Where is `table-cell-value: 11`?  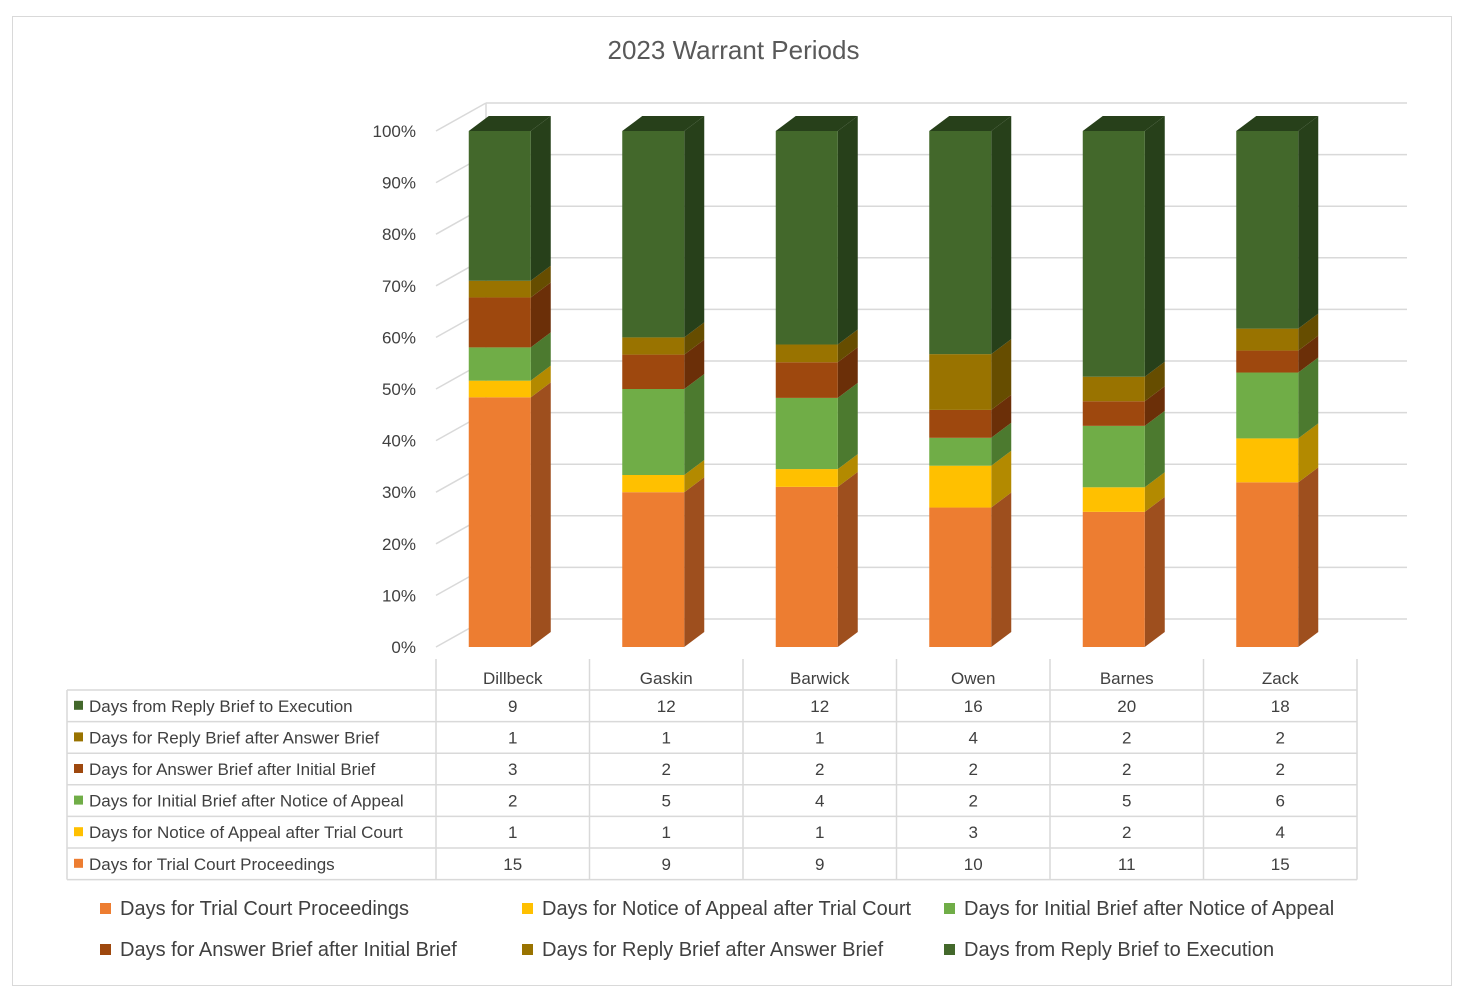 table-cell-value: 11 is located at coordinates (1127, 864).